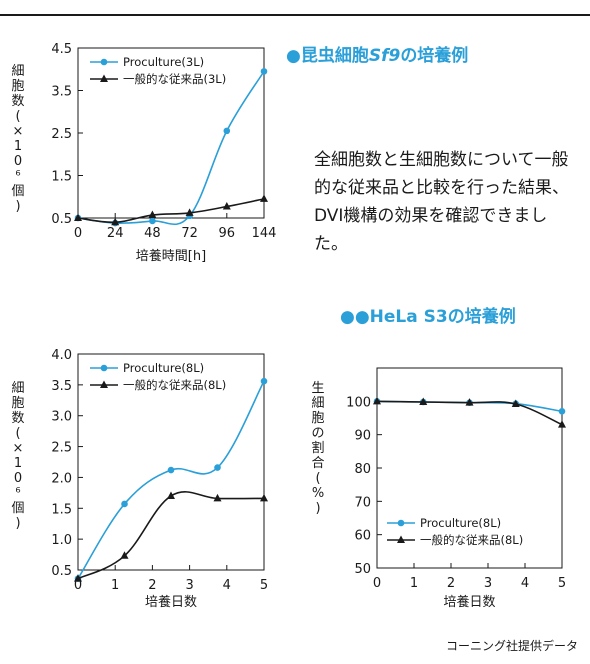 The width and height of the screenshot is (590, 664). Describe the element at coordinates (317, 448) in the screenshot. I see `y-axis-label: 生細胞の割合(%)` at that location.